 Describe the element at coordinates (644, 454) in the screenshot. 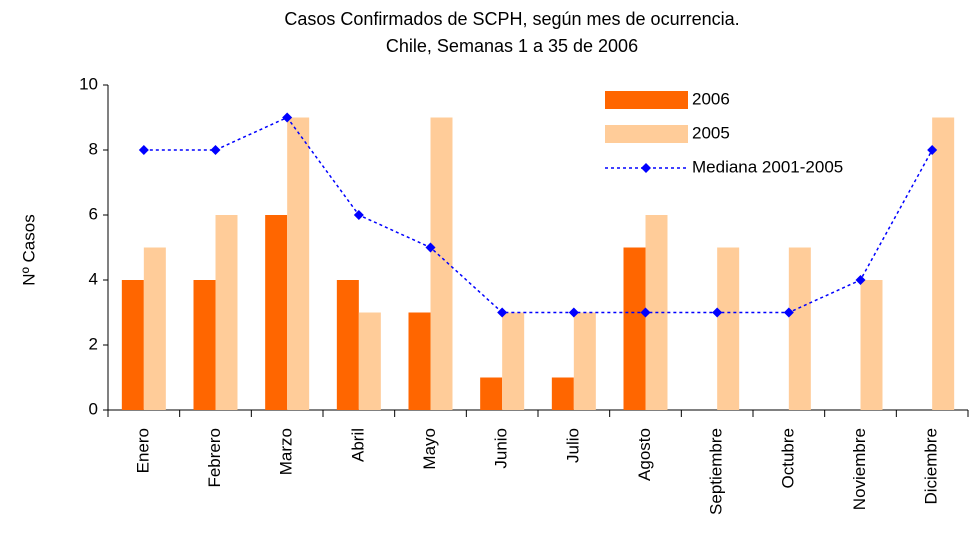

I see `x-tick-label: Agosto` at that location.